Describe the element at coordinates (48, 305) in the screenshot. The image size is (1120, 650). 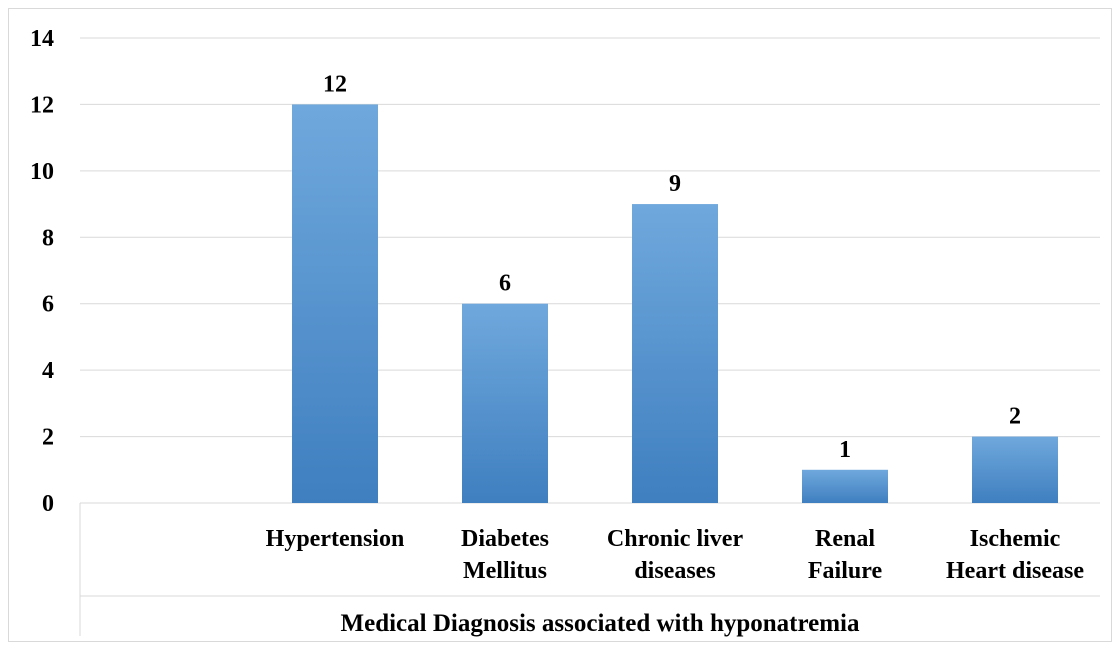
I see `y-tick-label: 6` at that location.